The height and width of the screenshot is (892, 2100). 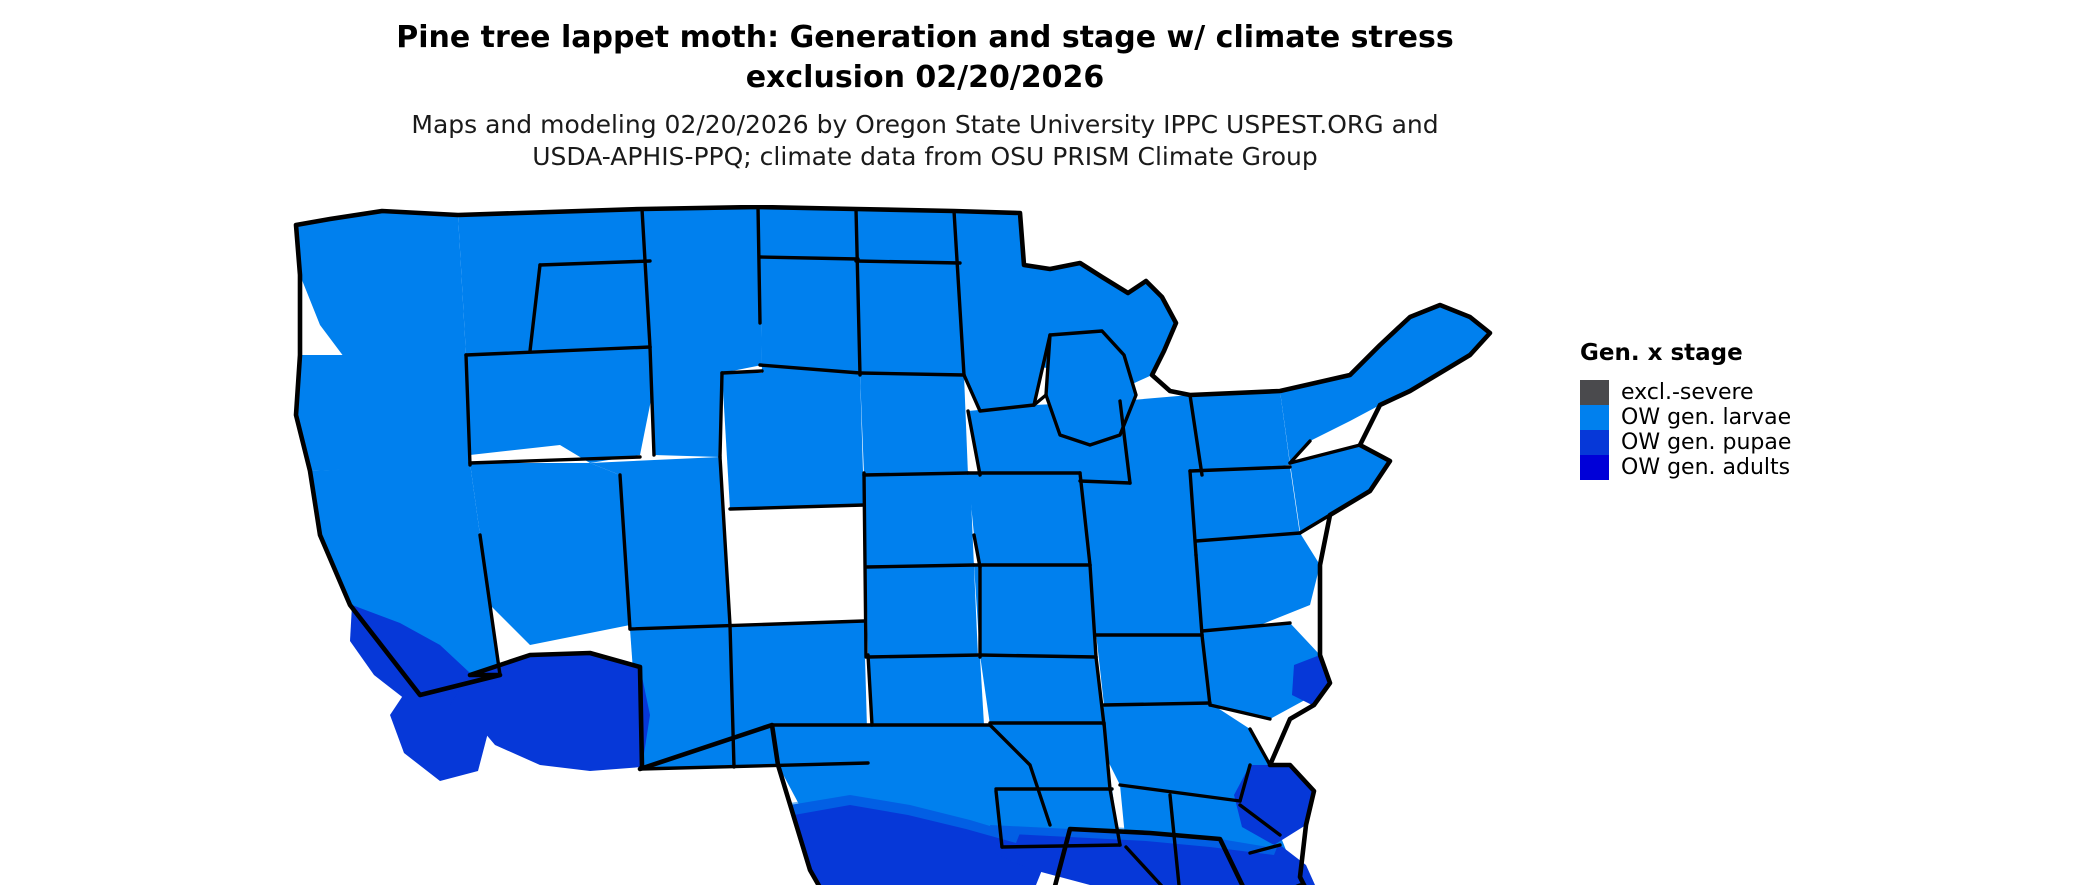 I want to click on legend-item-ow-gen-pupae: OW gen. pupae, so click(x=1750, y=442).